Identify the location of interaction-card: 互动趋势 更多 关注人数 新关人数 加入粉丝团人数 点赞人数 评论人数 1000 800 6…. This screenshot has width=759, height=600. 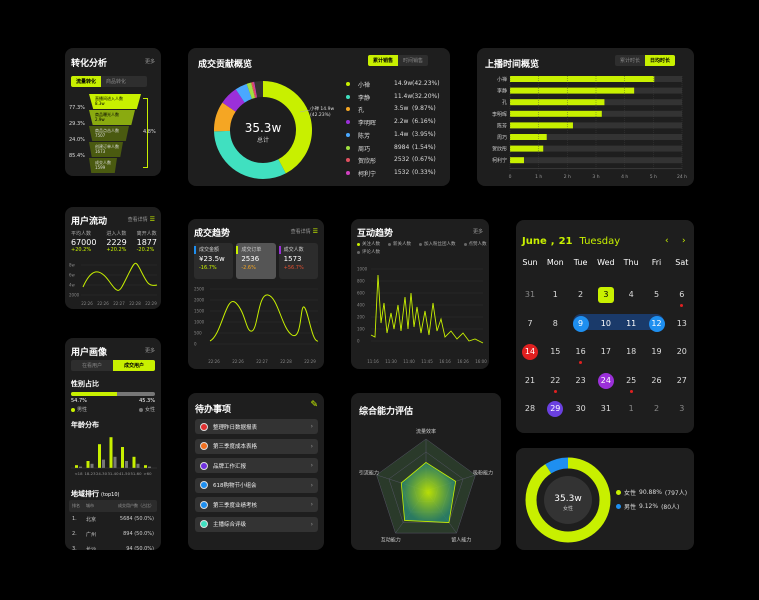
(420, 294).